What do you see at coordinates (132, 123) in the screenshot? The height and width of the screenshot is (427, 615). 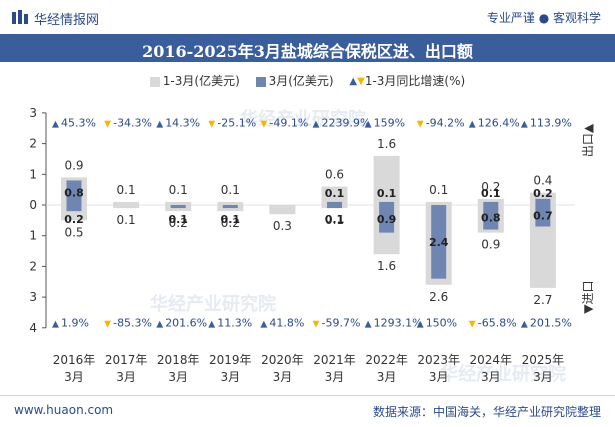 I see `label-export-growth: -34.3%` at bounding box center [132, 123].